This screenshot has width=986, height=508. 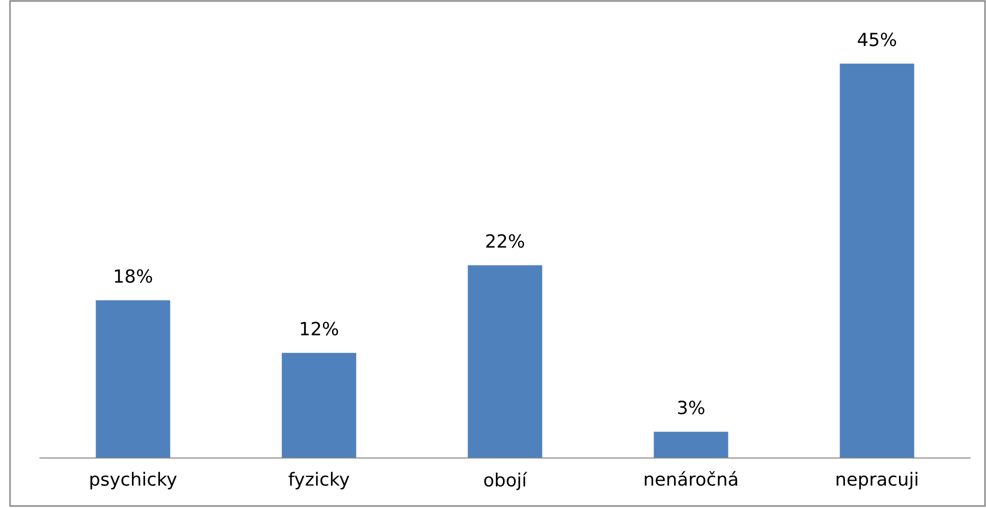 I want to click on data-label: 3%, so click(x=691, y=407).